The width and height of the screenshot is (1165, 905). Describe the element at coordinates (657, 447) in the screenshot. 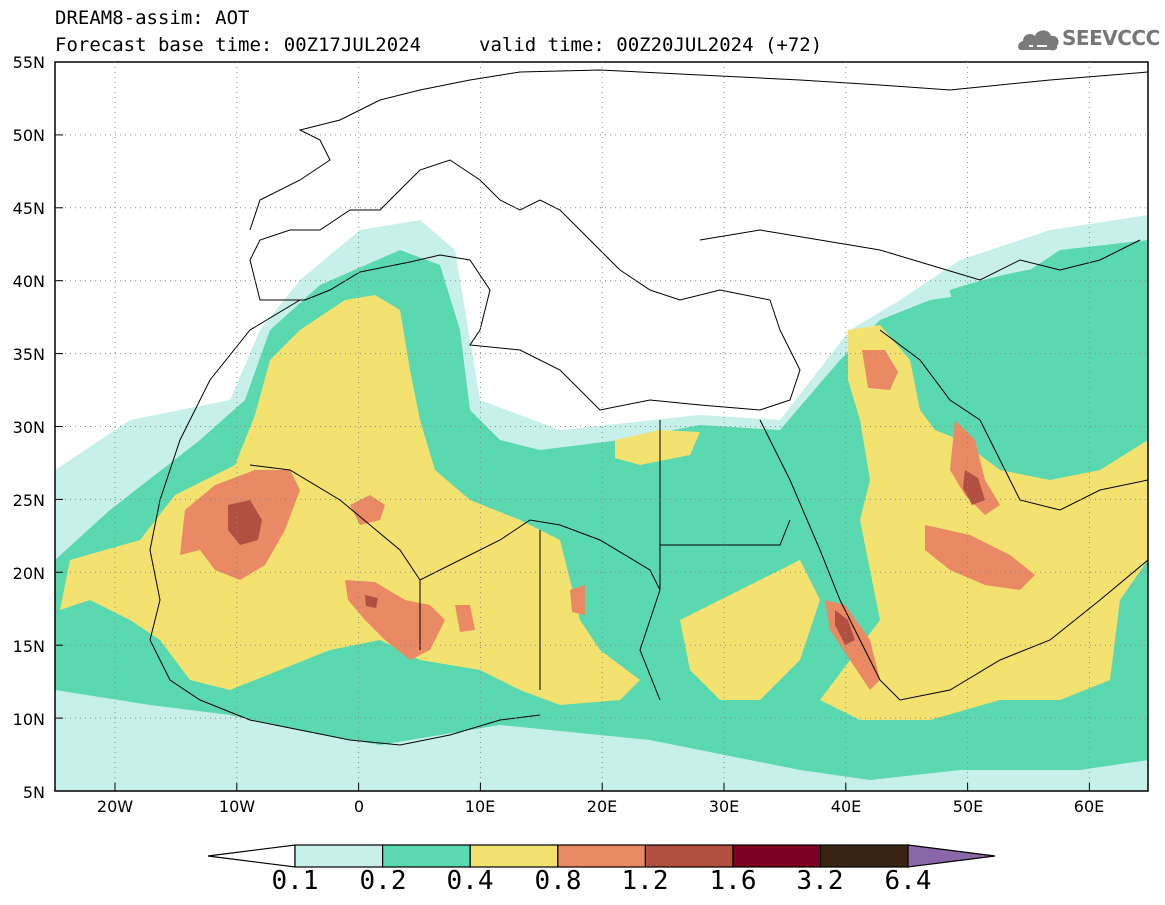

I see `aot-level-0.4-libya` at that location.